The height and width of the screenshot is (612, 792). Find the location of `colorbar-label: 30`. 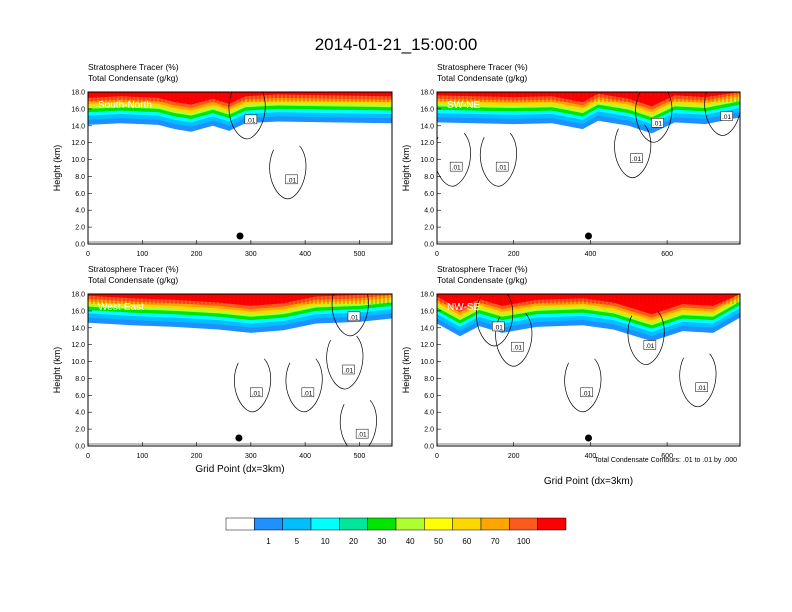

colorbar-label: 30 is located at coordinates (381, 541).